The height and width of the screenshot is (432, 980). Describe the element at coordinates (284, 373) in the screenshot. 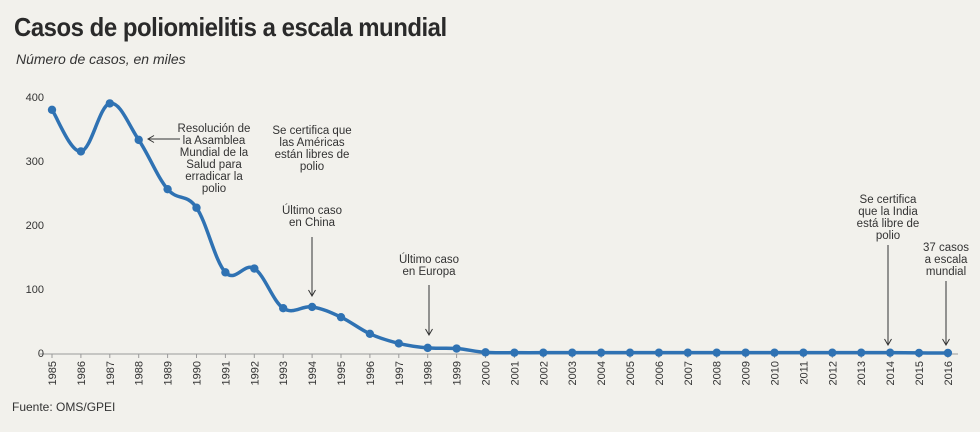

I see `x-tick-label: 1993` at that location.